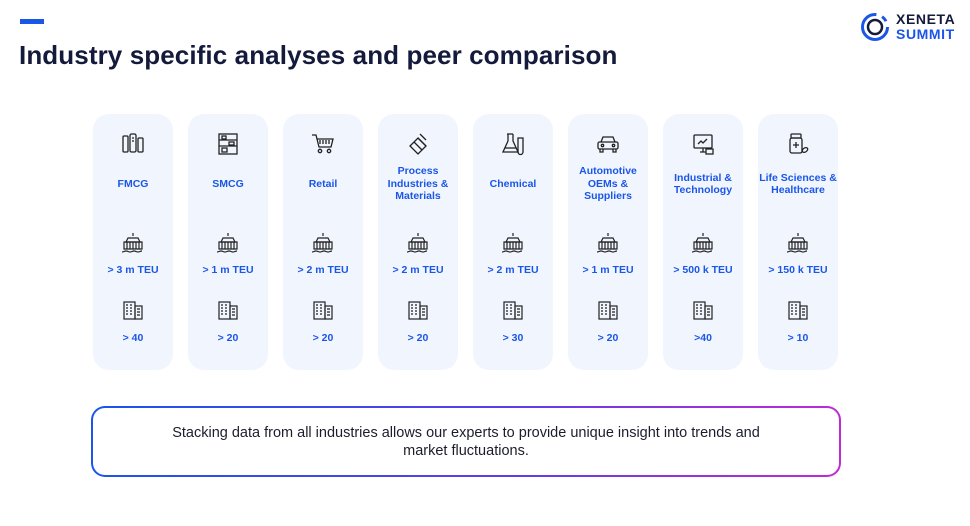 This screenshot has height=526, width=970. I want to click on industry-name: Retail, so click(323, 183).